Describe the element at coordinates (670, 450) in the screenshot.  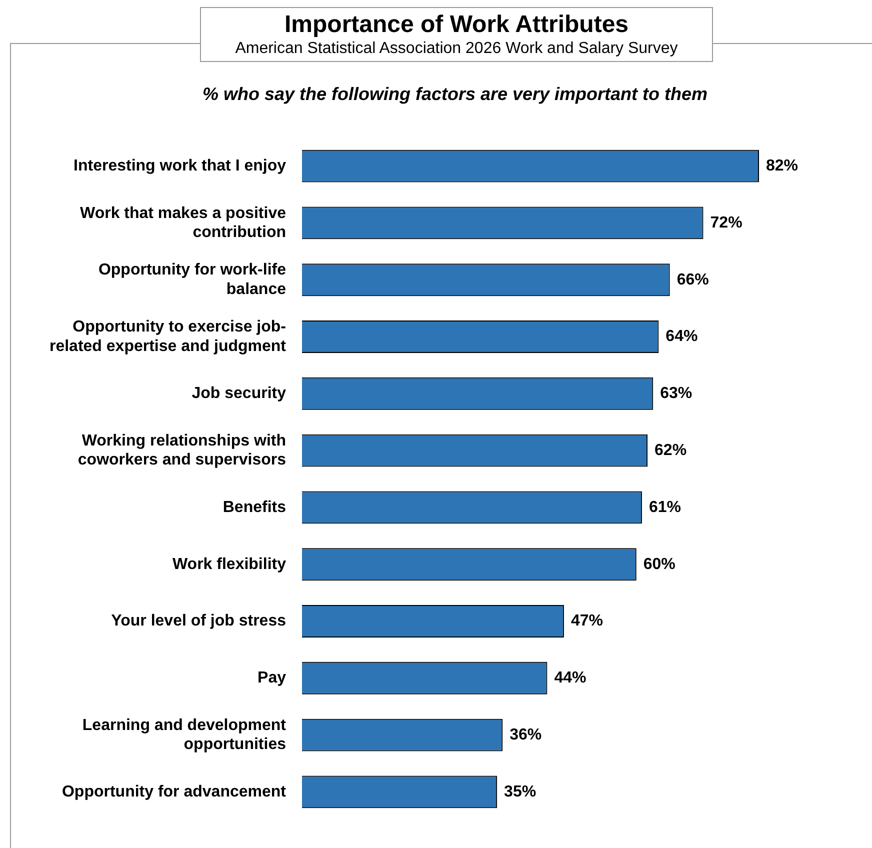
I see `data-label: 62%` at that location.